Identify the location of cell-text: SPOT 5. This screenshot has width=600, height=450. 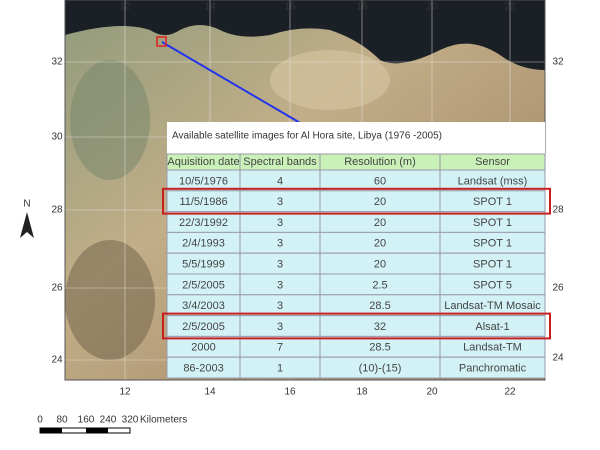
(492, 285).